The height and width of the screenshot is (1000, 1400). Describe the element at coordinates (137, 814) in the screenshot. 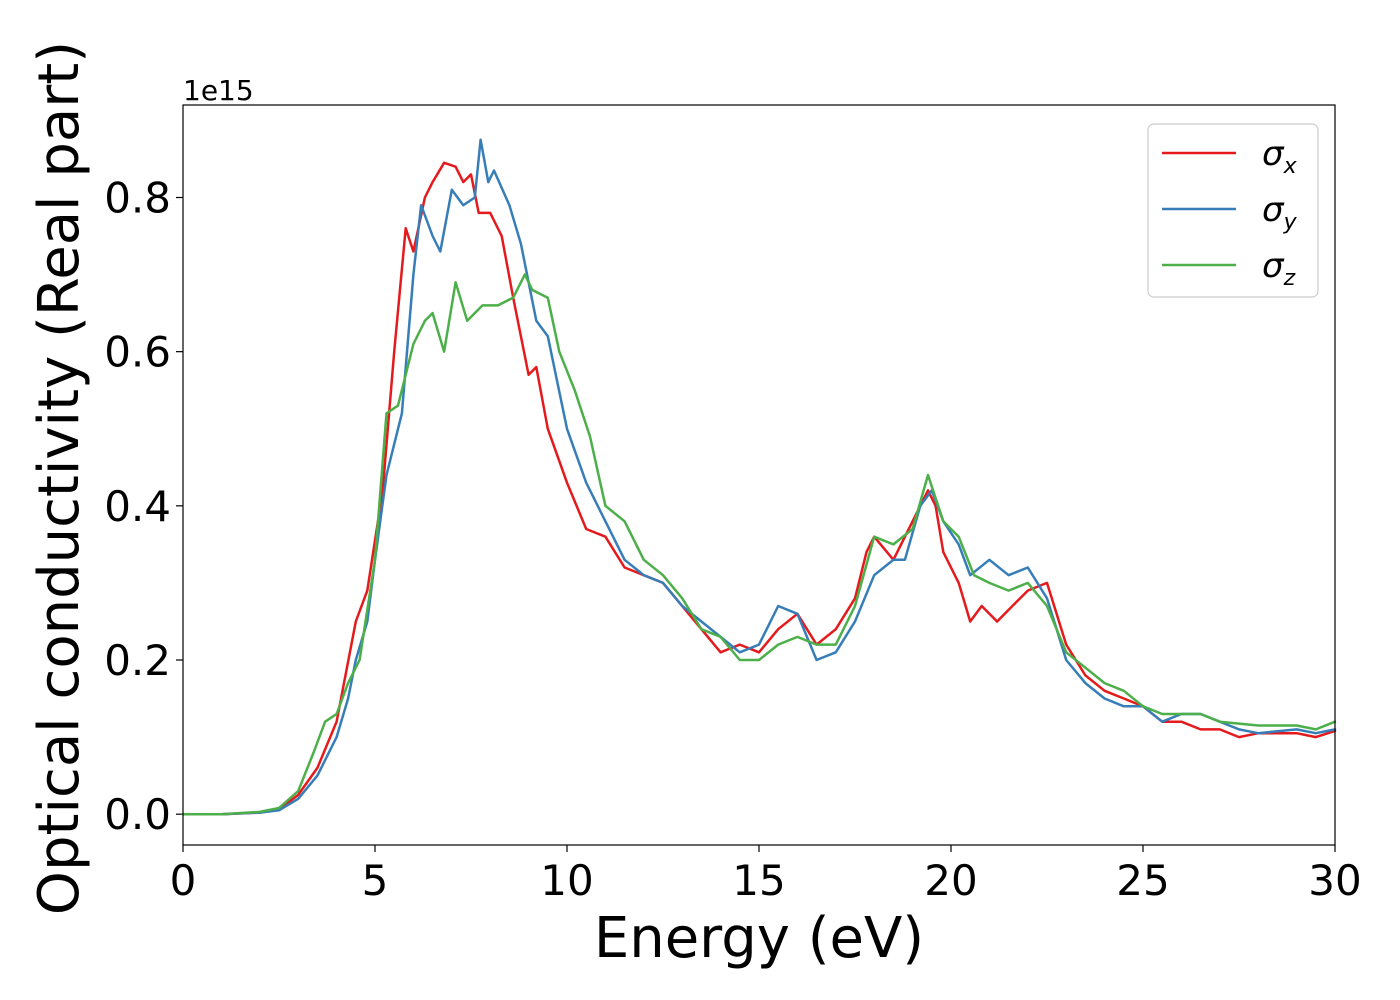

I see `y-tick-label: 0.0` at that location.